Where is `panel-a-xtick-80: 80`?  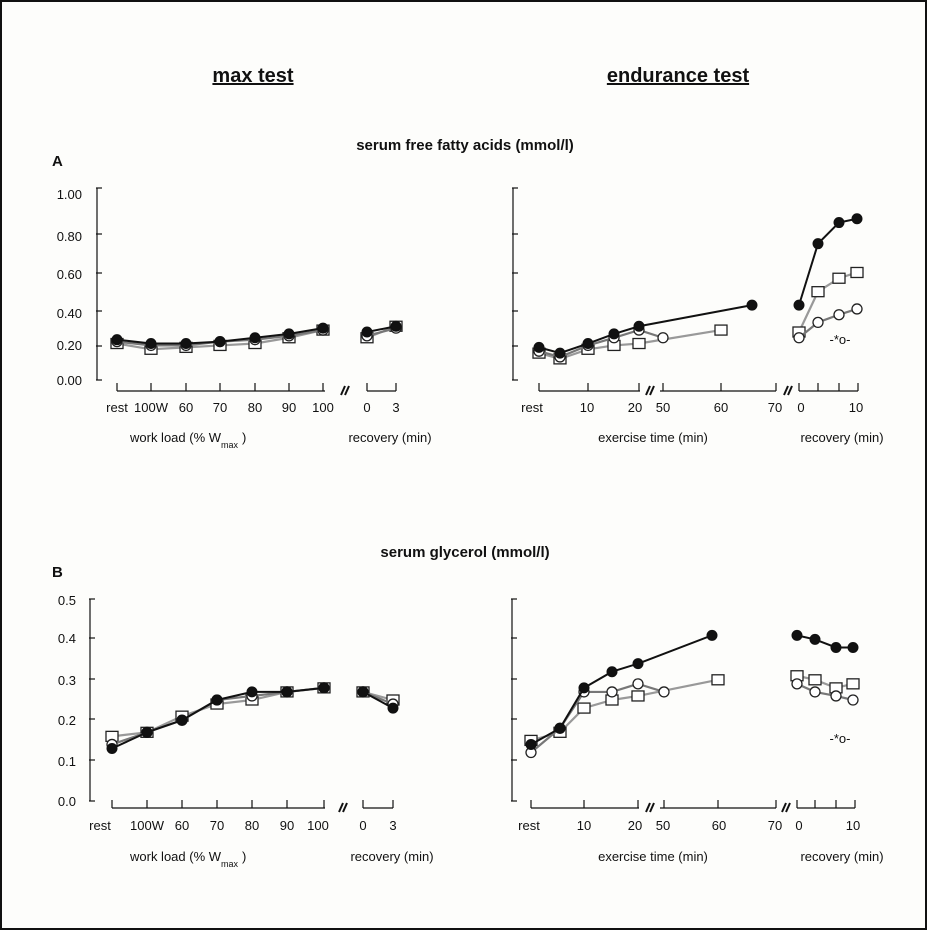 panel-a-xtick-80: 80 is located at coordinates (255, 407).